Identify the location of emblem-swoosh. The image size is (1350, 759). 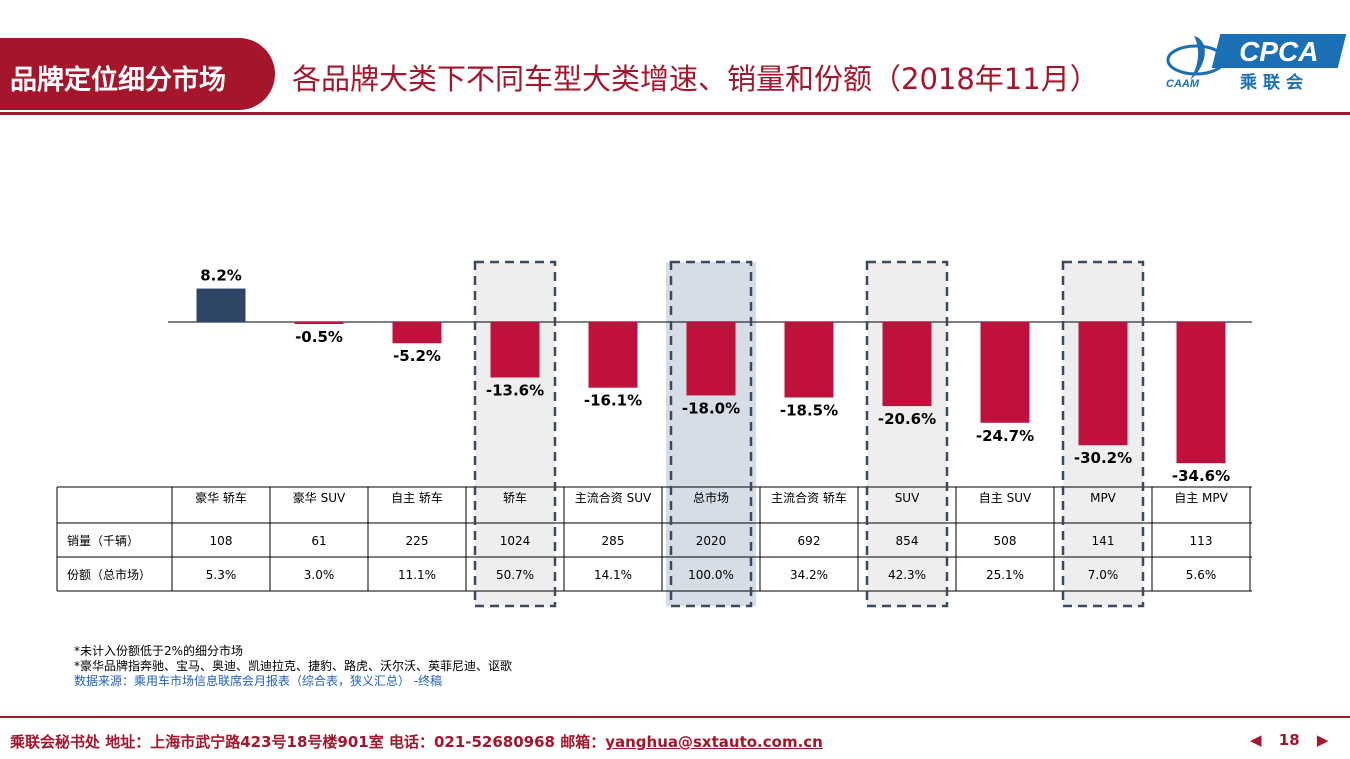
(1197, 58).